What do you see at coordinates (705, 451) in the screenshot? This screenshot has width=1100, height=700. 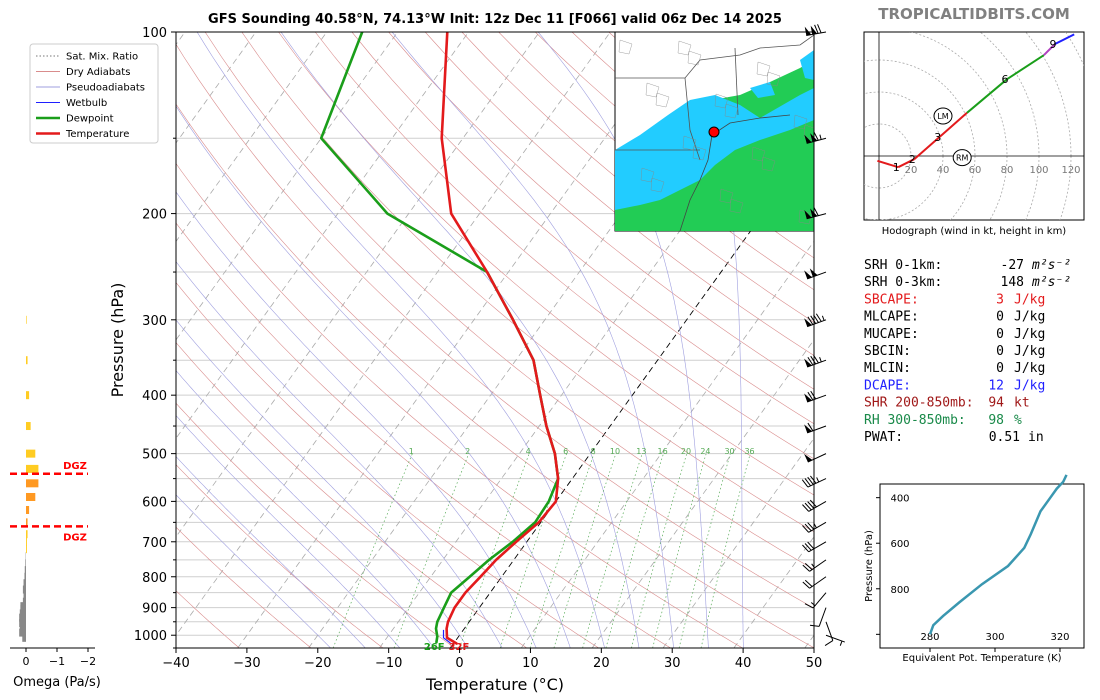 I see `mixing-ratio-label: 24` at bounding box center [705, 451].